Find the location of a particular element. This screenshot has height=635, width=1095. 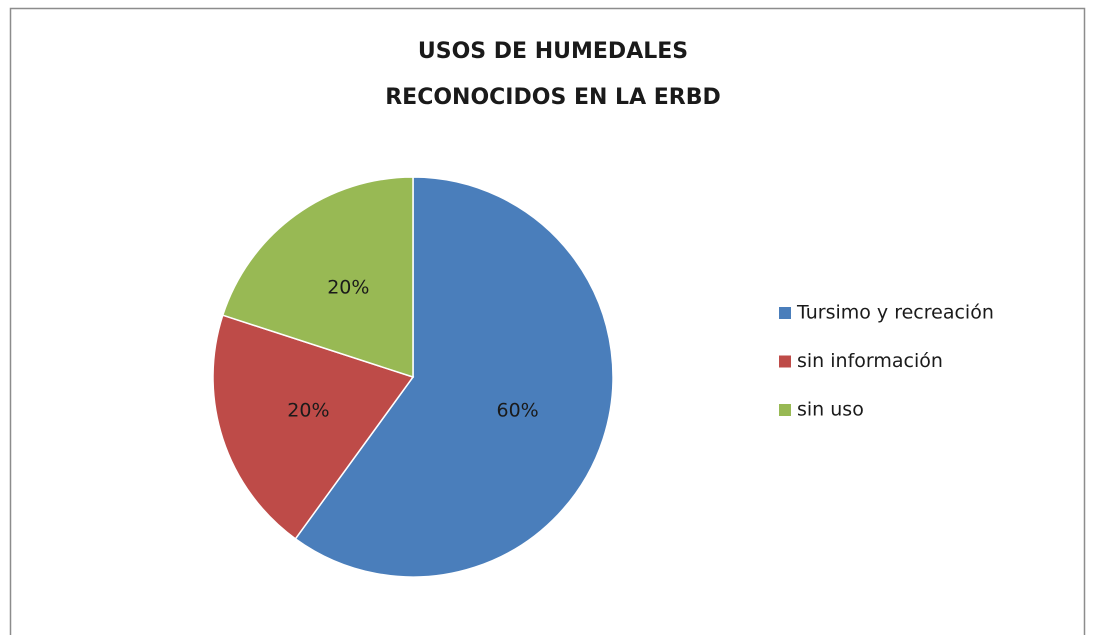

chart-title: USOS DE HUMEDALES is located at coordinates (553, 51).